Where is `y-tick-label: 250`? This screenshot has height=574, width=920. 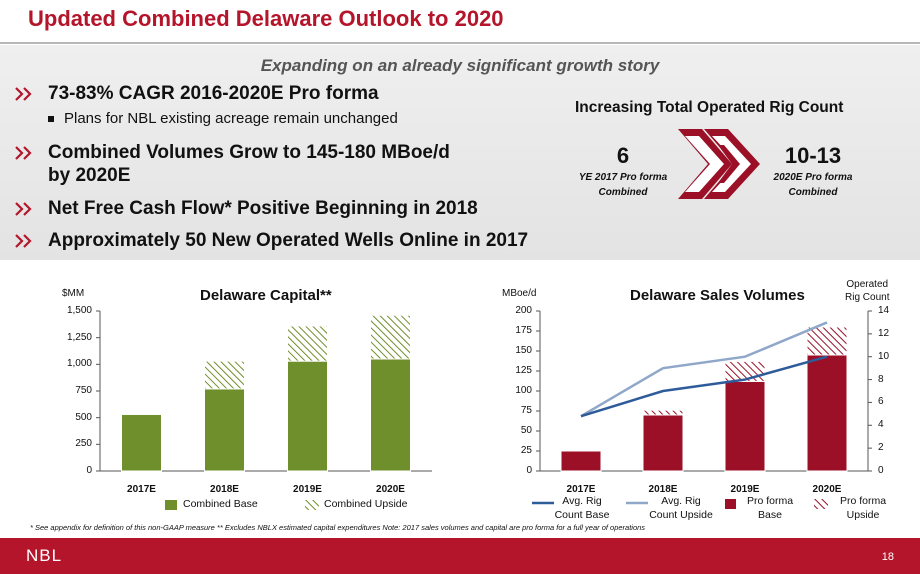
y-tick-label: 250 is located at coordinates (83, 444).